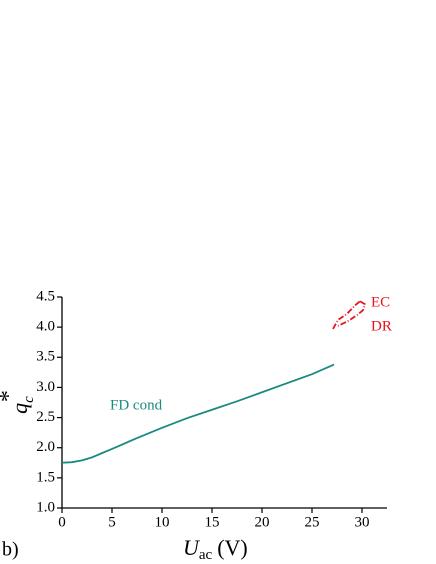 This screenshot has height=564, width=436. Describe the element at coordinates (136, 405) in the screenshot. I see `series-label: FD cond` at that location.